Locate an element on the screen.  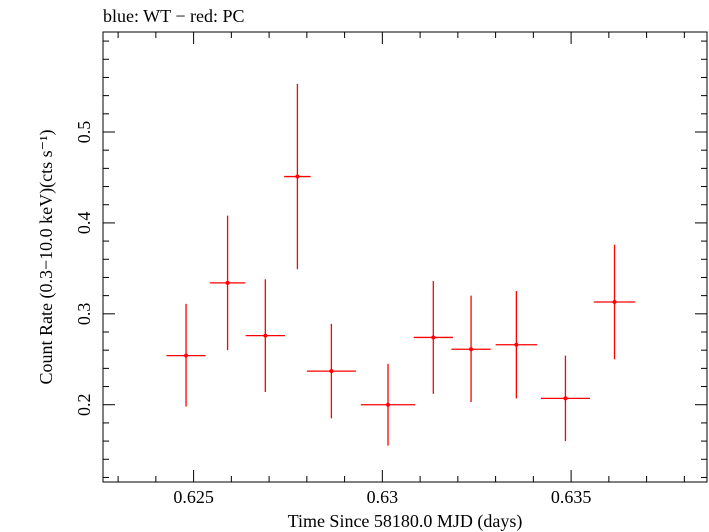
y-axis-label: Count Rate (0.3−10.0 keV)(cts s⁻¹) is located at coordinates (46, 256).